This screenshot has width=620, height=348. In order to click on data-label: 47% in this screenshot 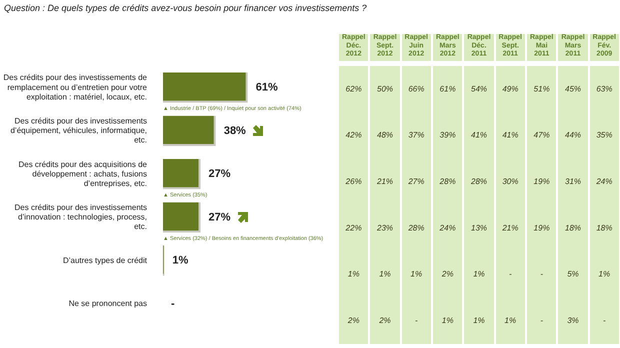, I will do `click(542, 135)`.